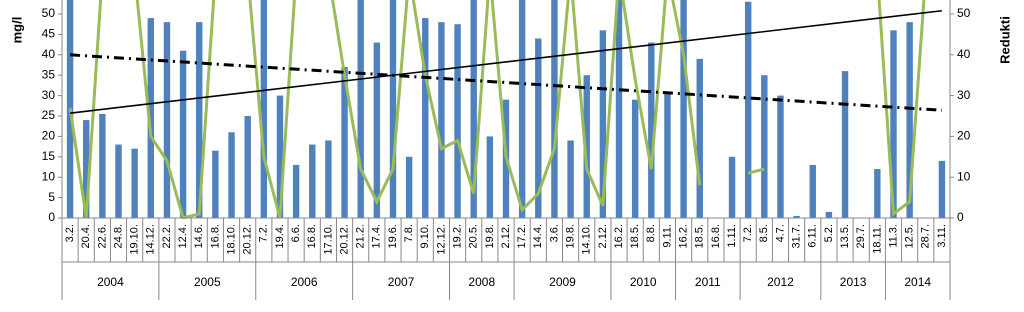 The width and height of the screenshot is (1024, 312). I want to click on x-tick-label: 14.10., so click(587, 239).